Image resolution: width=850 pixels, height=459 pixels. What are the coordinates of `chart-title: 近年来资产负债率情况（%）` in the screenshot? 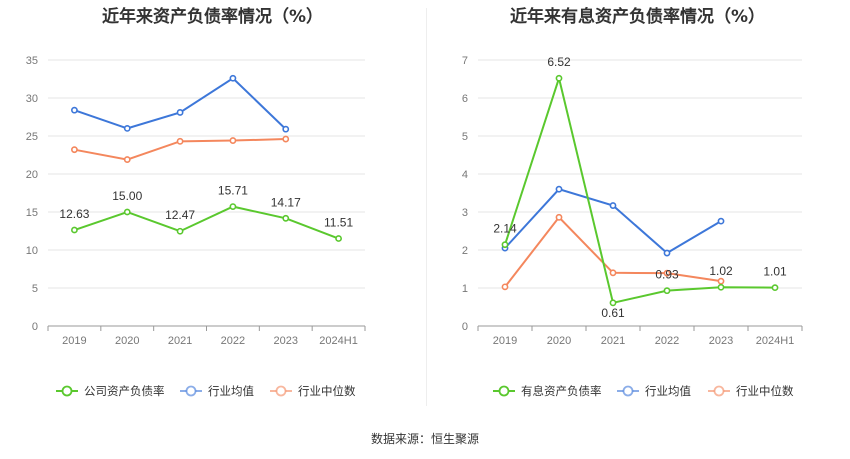 It's located at (212, 17).